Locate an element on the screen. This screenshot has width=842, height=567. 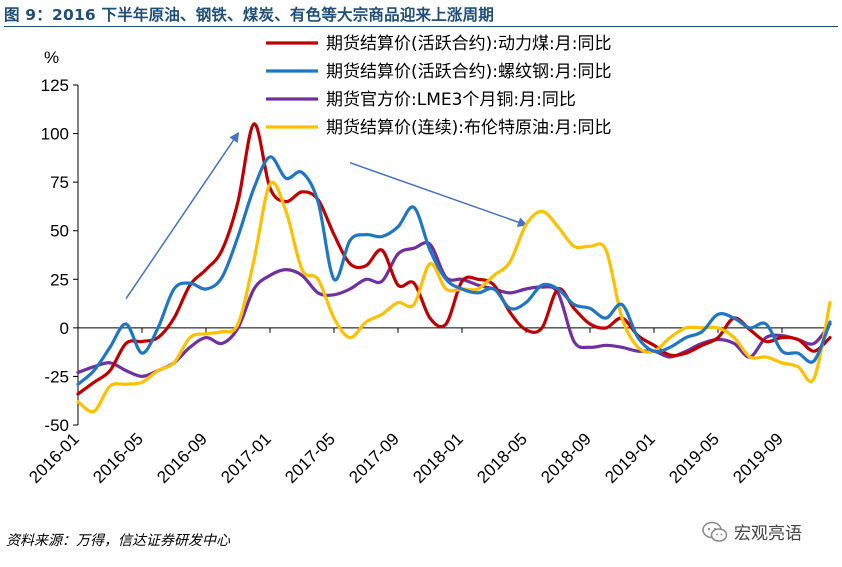
uptrend-arrow is located at coordinates (182, 215).